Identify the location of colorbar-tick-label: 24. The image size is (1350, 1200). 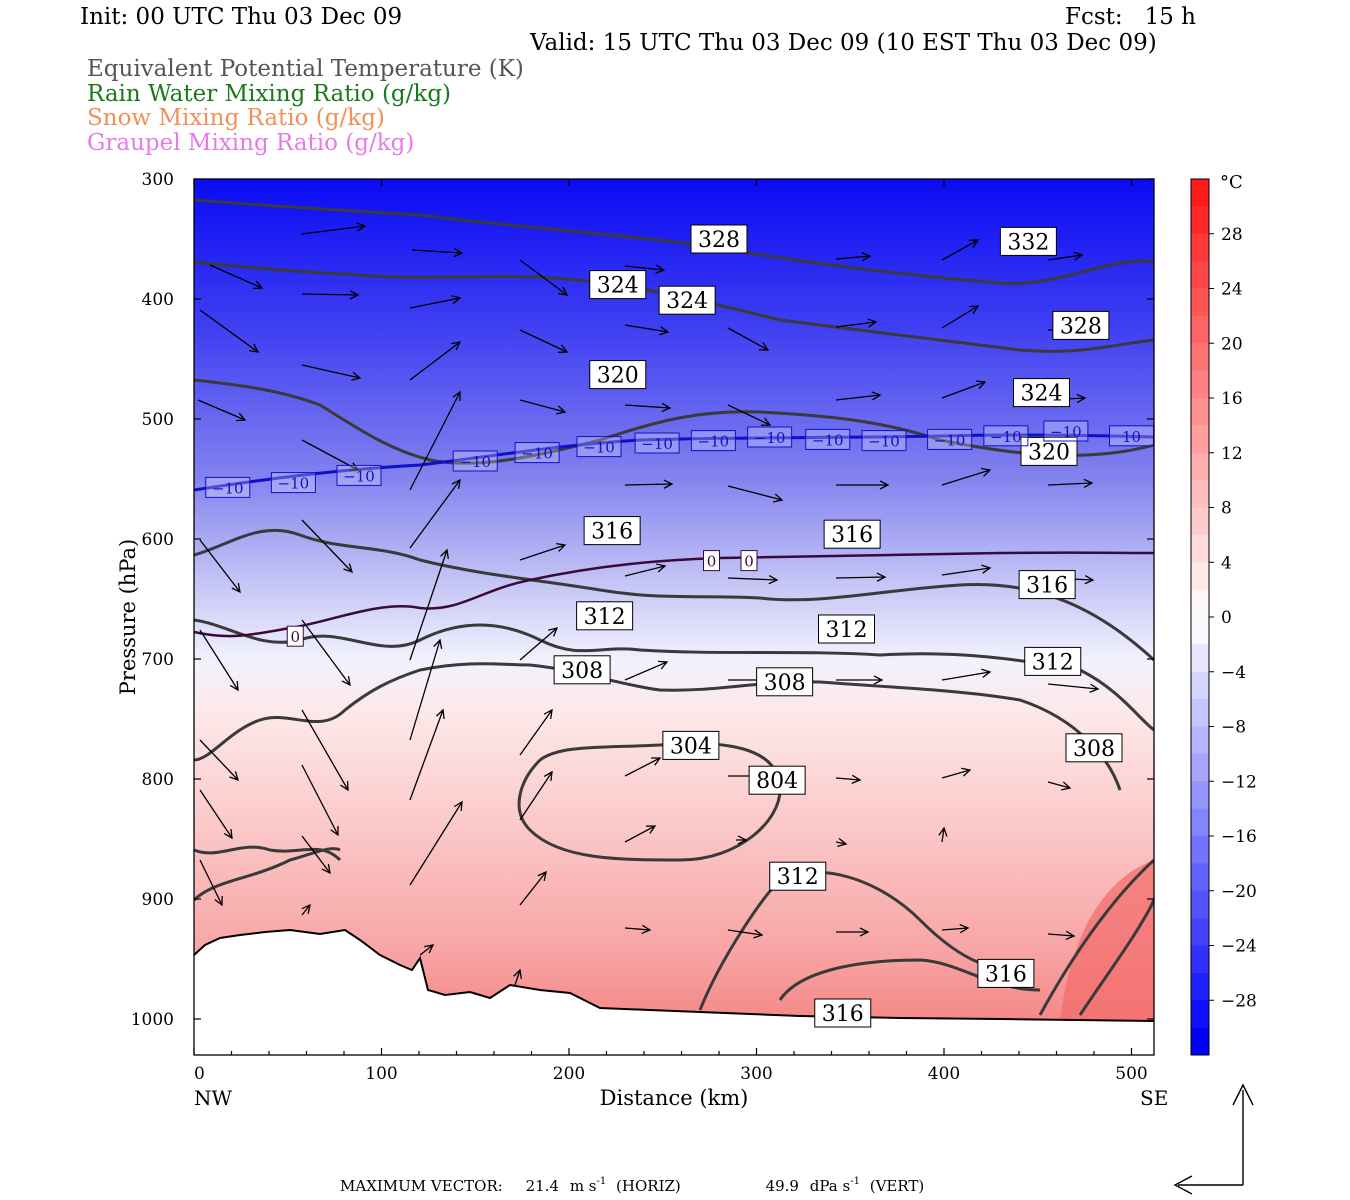
(1232, 290).